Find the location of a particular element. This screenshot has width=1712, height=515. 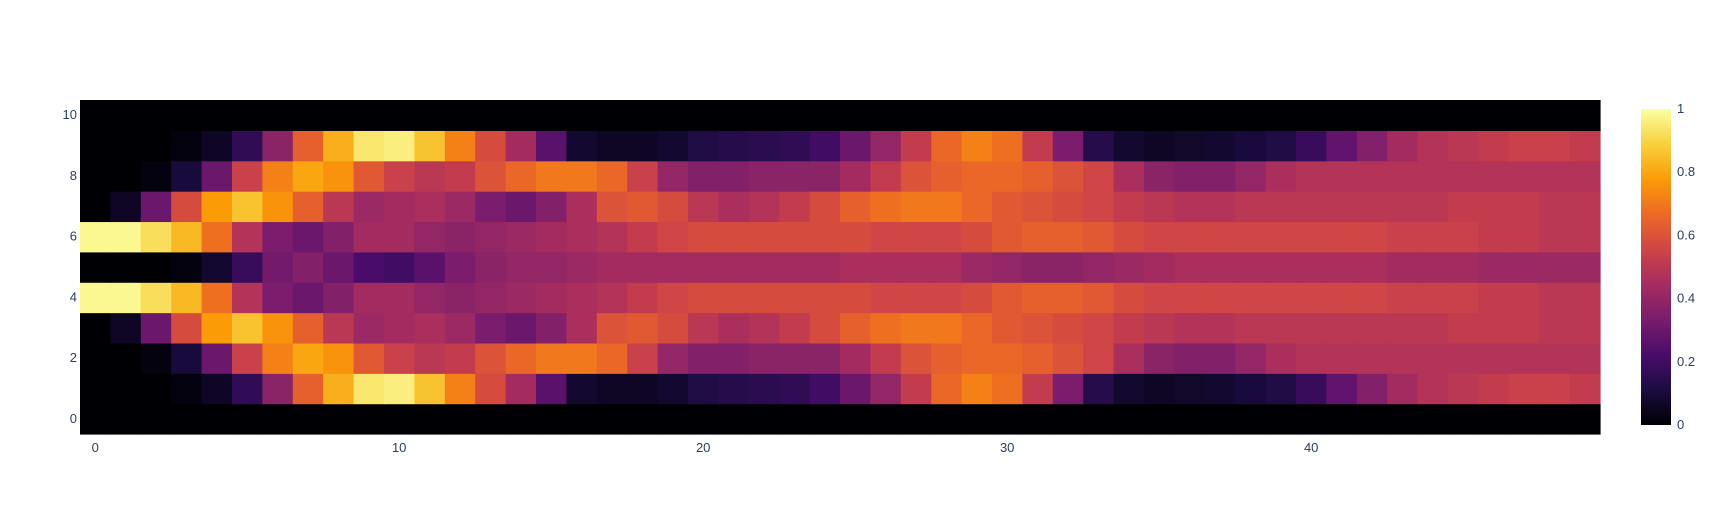

y-tick-label: 6 is located at coordinates (73, 236).